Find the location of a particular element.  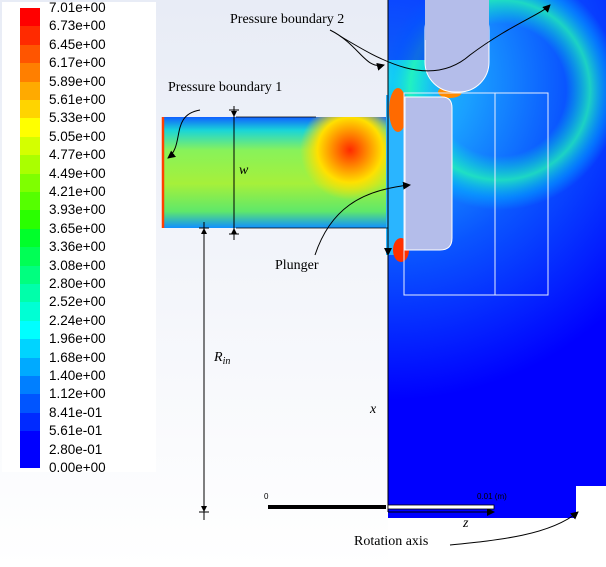

legend-tick-label: 3.36e+00 is located at coordinates (77, 247).